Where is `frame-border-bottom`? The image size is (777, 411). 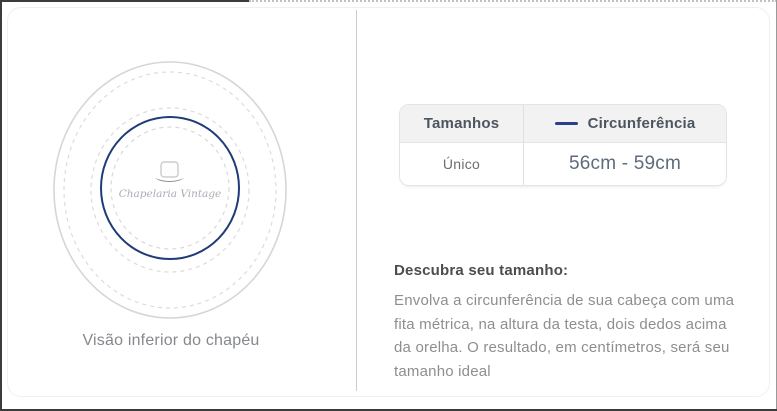
frame-border-bottom is located at coordinates (388, 410).